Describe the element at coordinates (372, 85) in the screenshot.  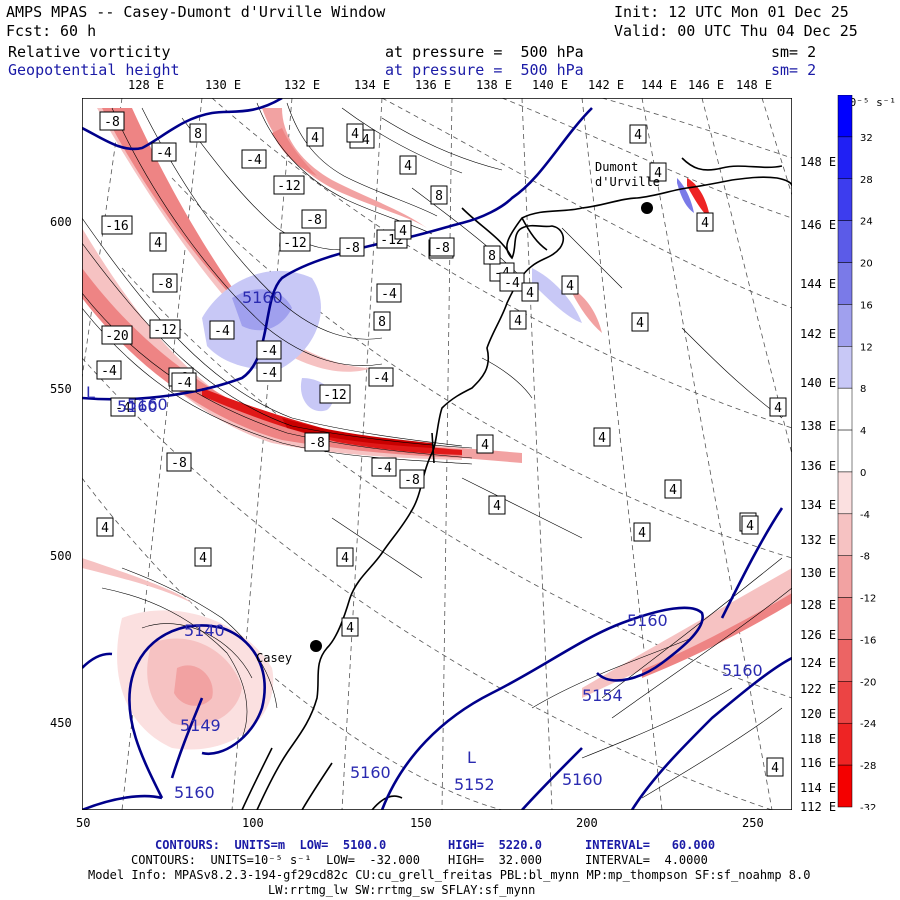
I see `top-axis-tick: 134 E` at that location.